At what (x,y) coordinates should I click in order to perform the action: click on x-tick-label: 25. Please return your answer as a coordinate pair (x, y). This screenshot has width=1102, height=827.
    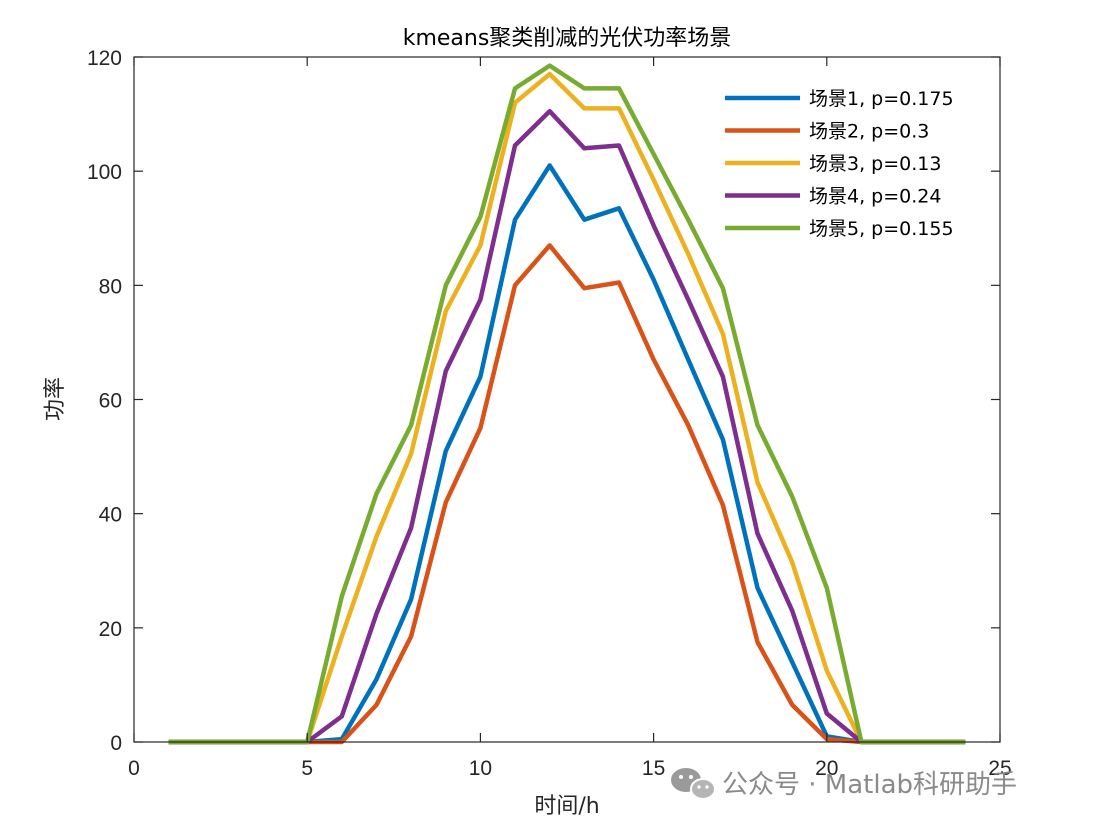
    Looking at the image, I should click on (999, 768).